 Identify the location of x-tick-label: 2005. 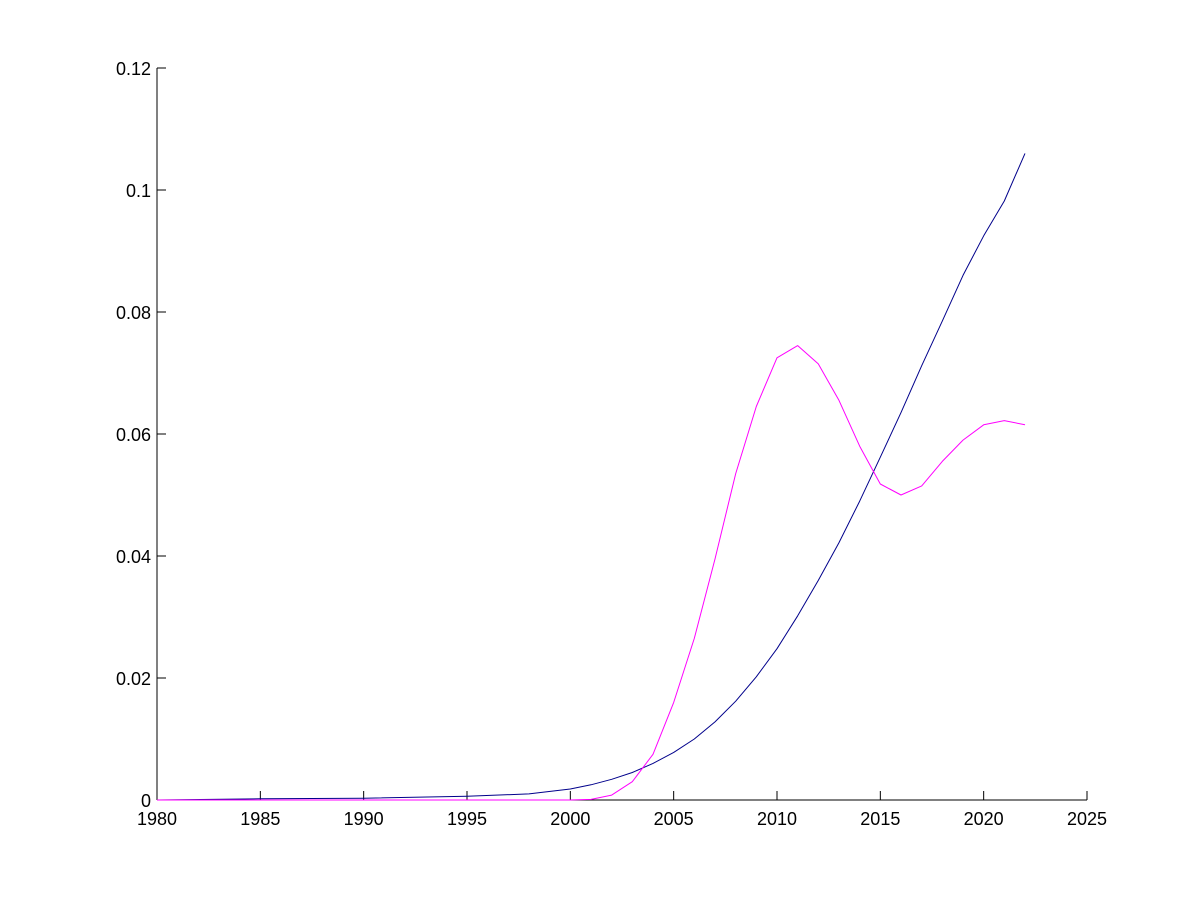
(674, 819).